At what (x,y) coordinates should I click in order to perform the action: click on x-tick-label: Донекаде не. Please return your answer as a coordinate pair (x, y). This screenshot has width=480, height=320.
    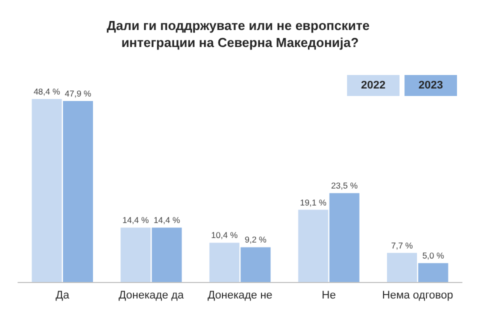
    Looking at the image, I should click on (240, 296).